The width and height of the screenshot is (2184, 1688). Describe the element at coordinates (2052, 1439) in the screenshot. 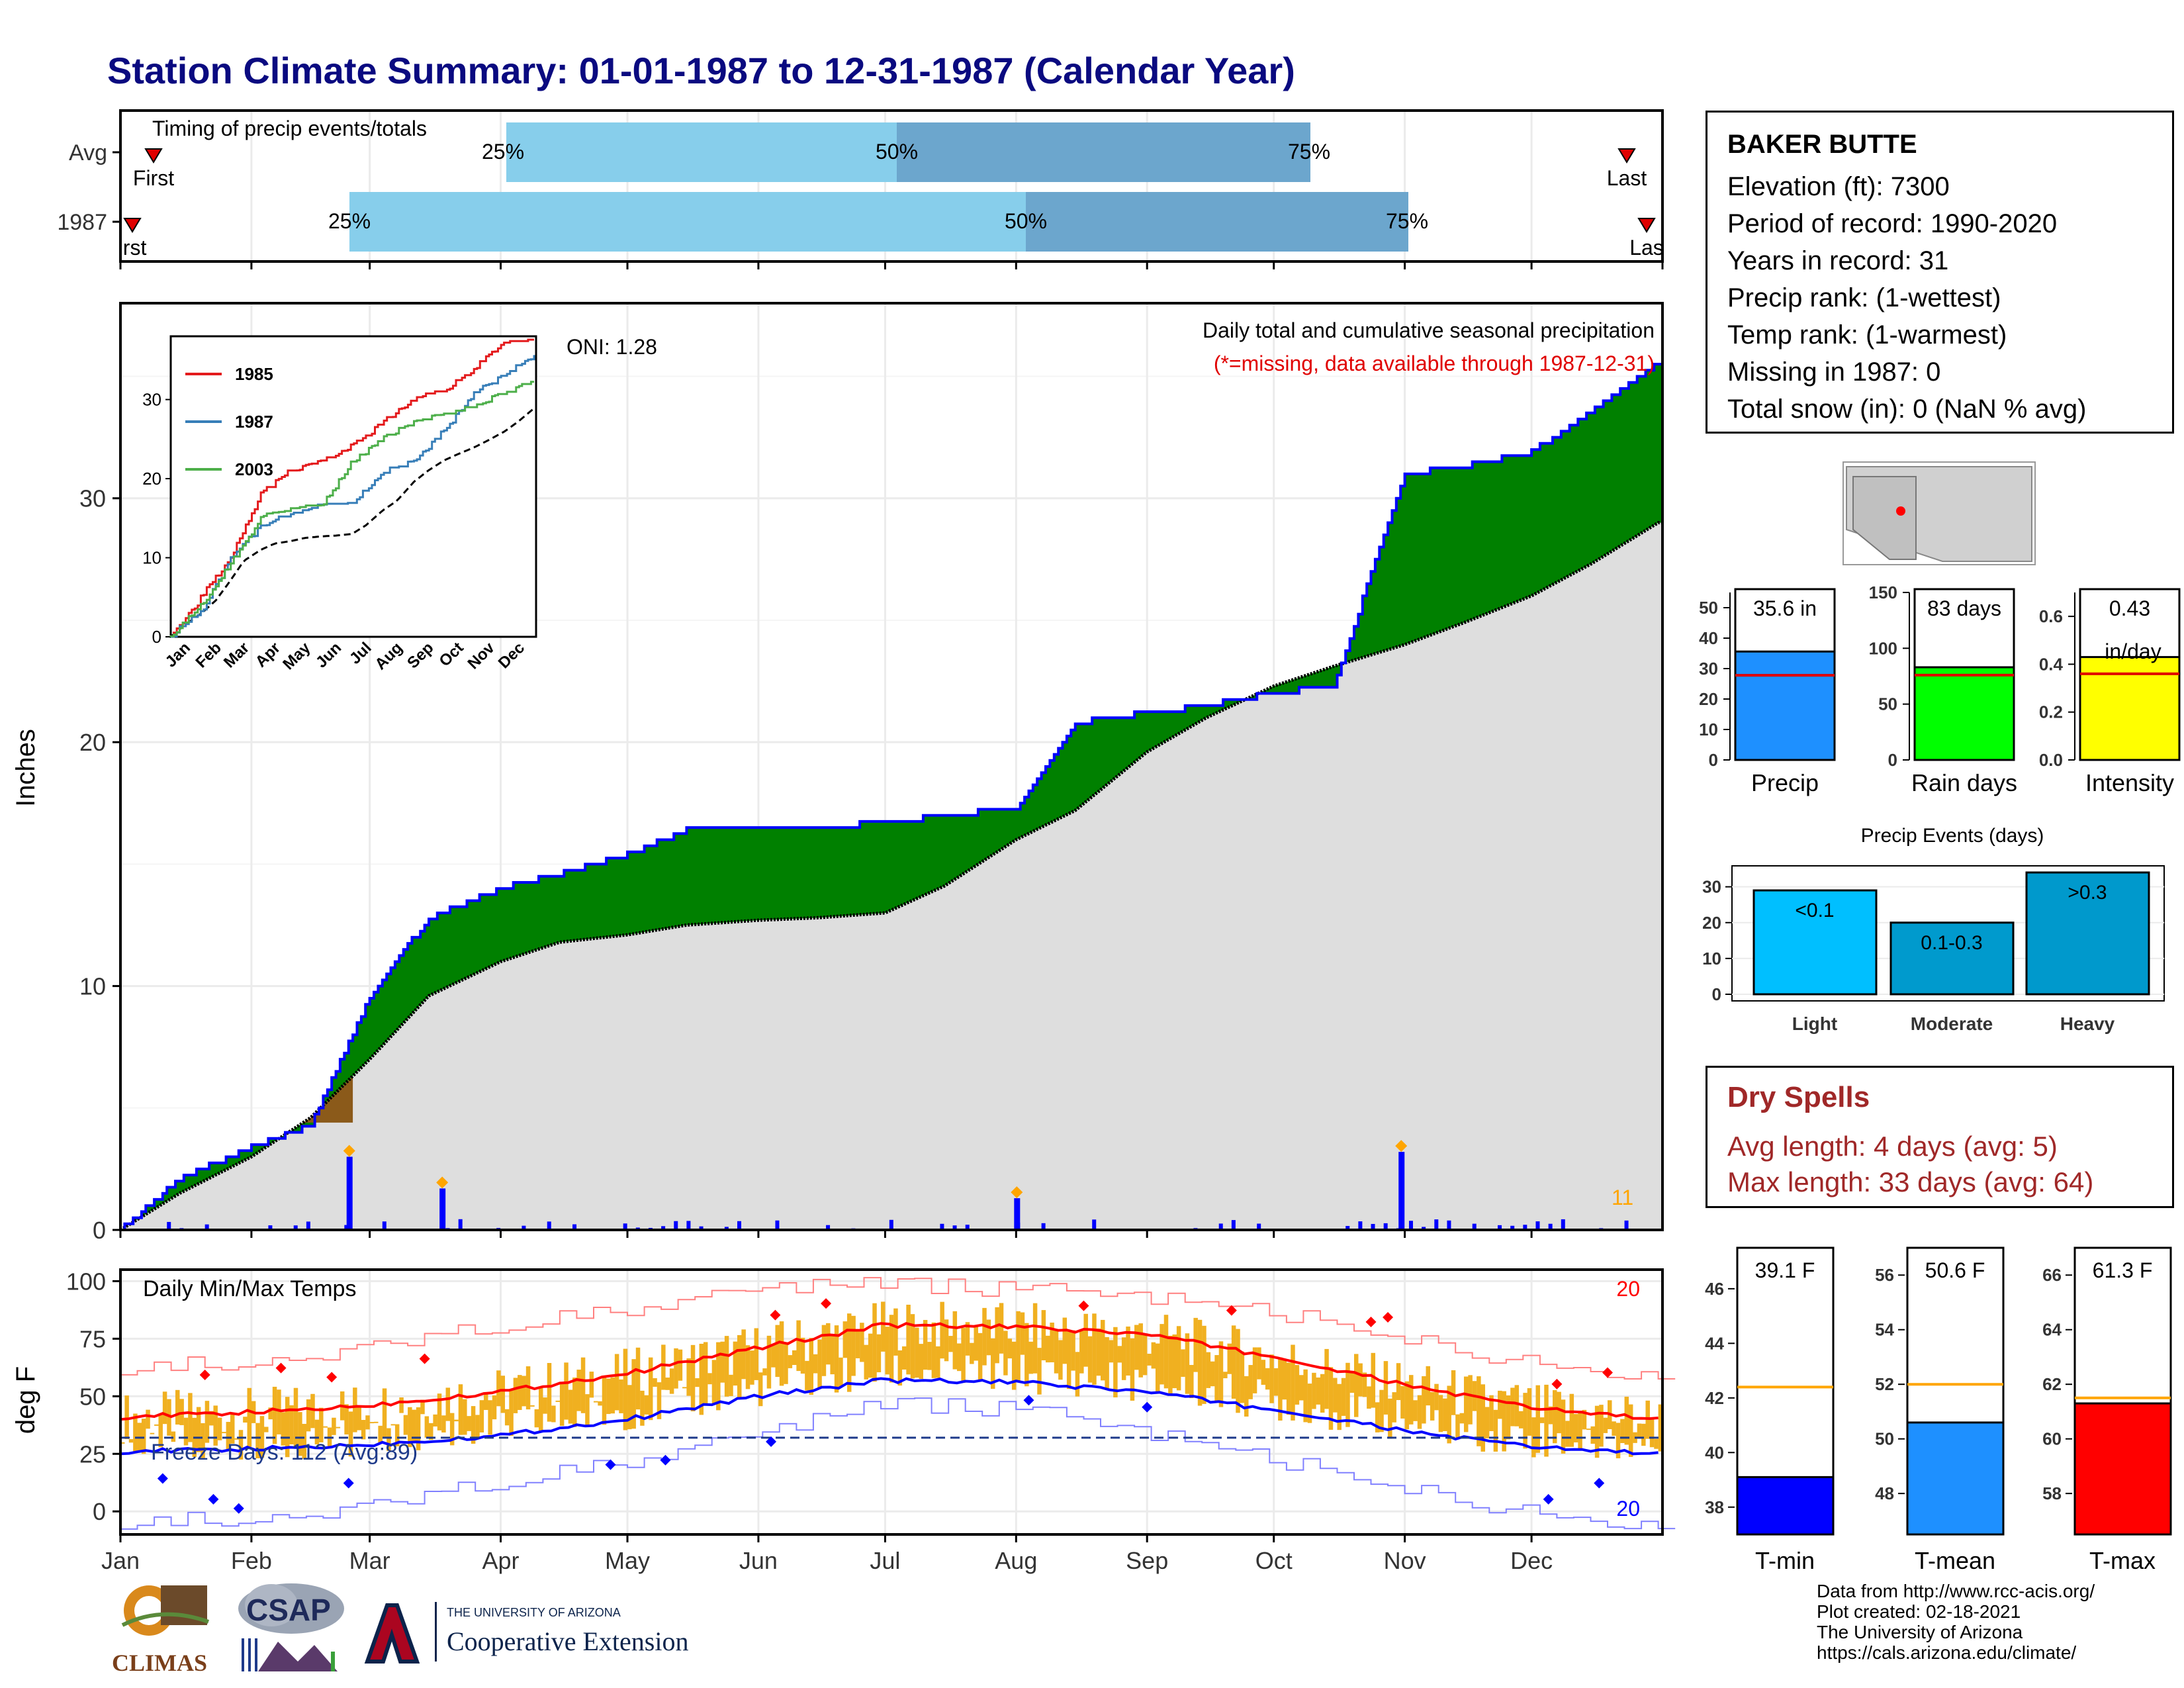

I see `temp-stat-tick: 60` at that location.